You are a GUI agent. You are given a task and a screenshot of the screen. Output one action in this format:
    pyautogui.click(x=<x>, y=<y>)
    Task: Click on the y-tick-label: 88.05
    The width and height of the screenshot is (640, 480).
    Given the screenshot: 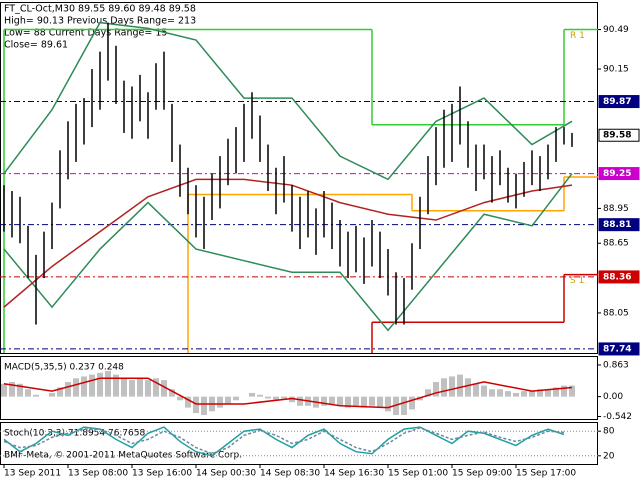 What is the action you would take?
    pyautogui.click(x=616, y=313)
    